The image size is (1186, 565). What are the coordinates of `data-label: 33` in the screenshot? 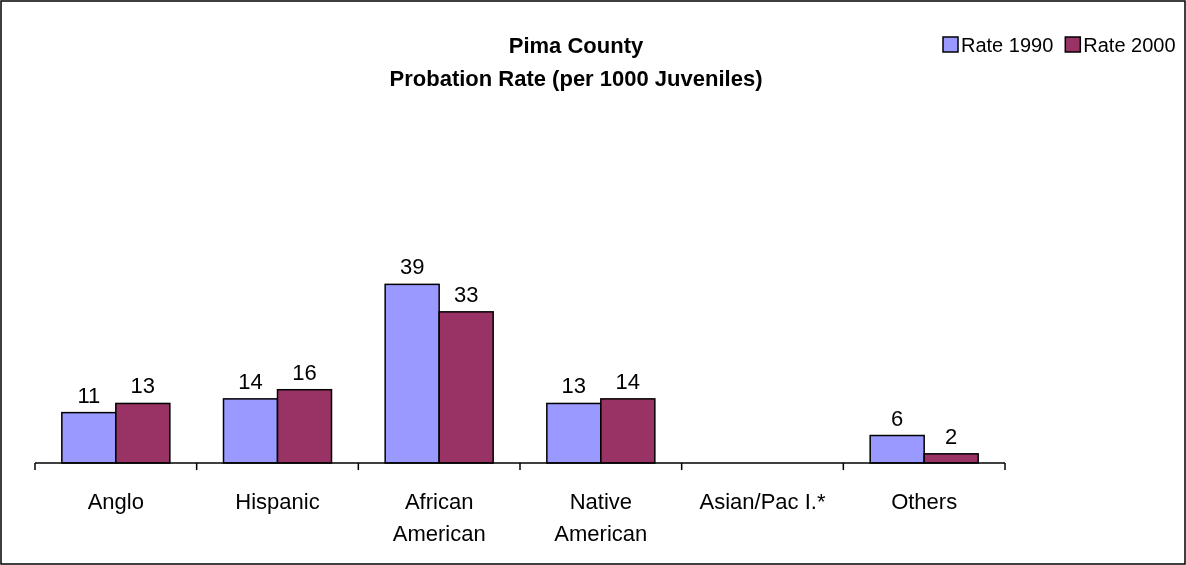 It's located at (466, 294).